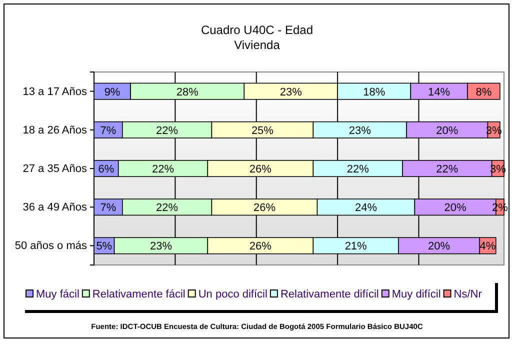  I want to click on data-label: 18%, so click(374, 92).